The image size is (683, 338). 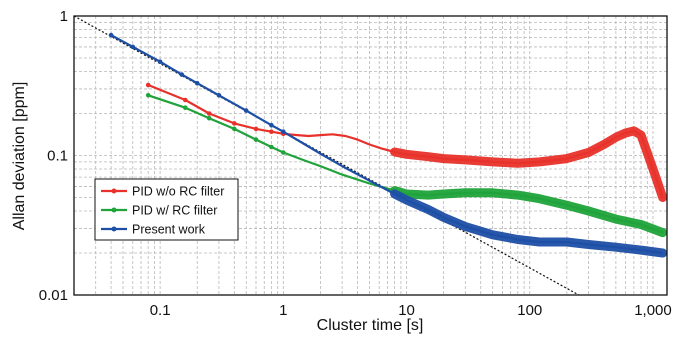 What do you see at coordinates (19, 156) in the screenshot?
I see `y-axis-label: Allan deviation [ppm]` at bounding box center [19, 156].